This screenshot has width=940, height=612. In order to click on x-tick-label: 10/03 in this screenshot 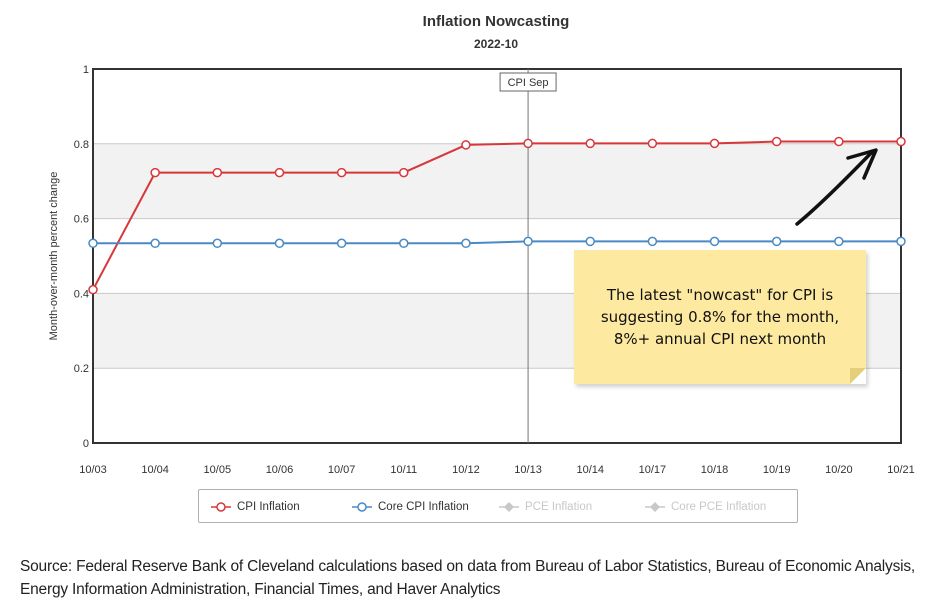, I will do `click(93, 470)`.